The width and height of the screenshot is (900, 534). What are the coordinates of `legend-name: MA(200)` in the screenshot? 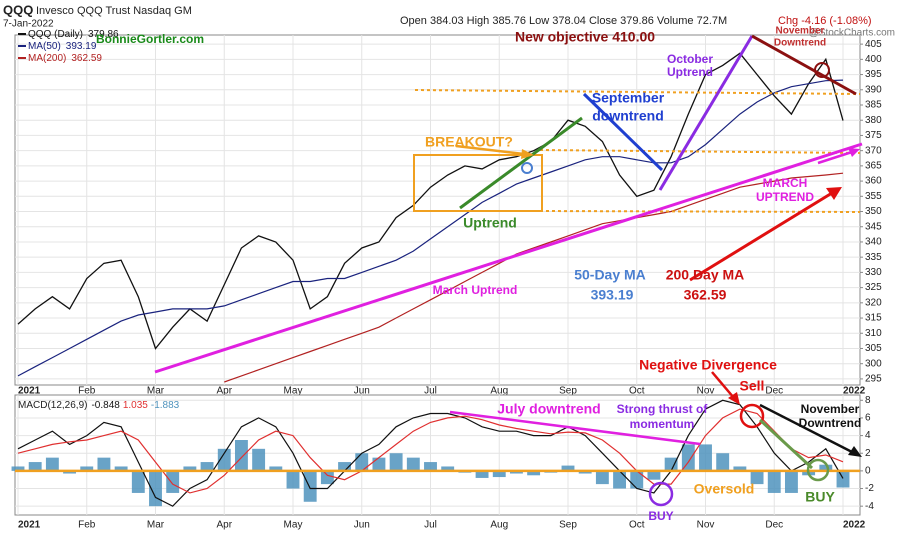 It's located at (47, 58).